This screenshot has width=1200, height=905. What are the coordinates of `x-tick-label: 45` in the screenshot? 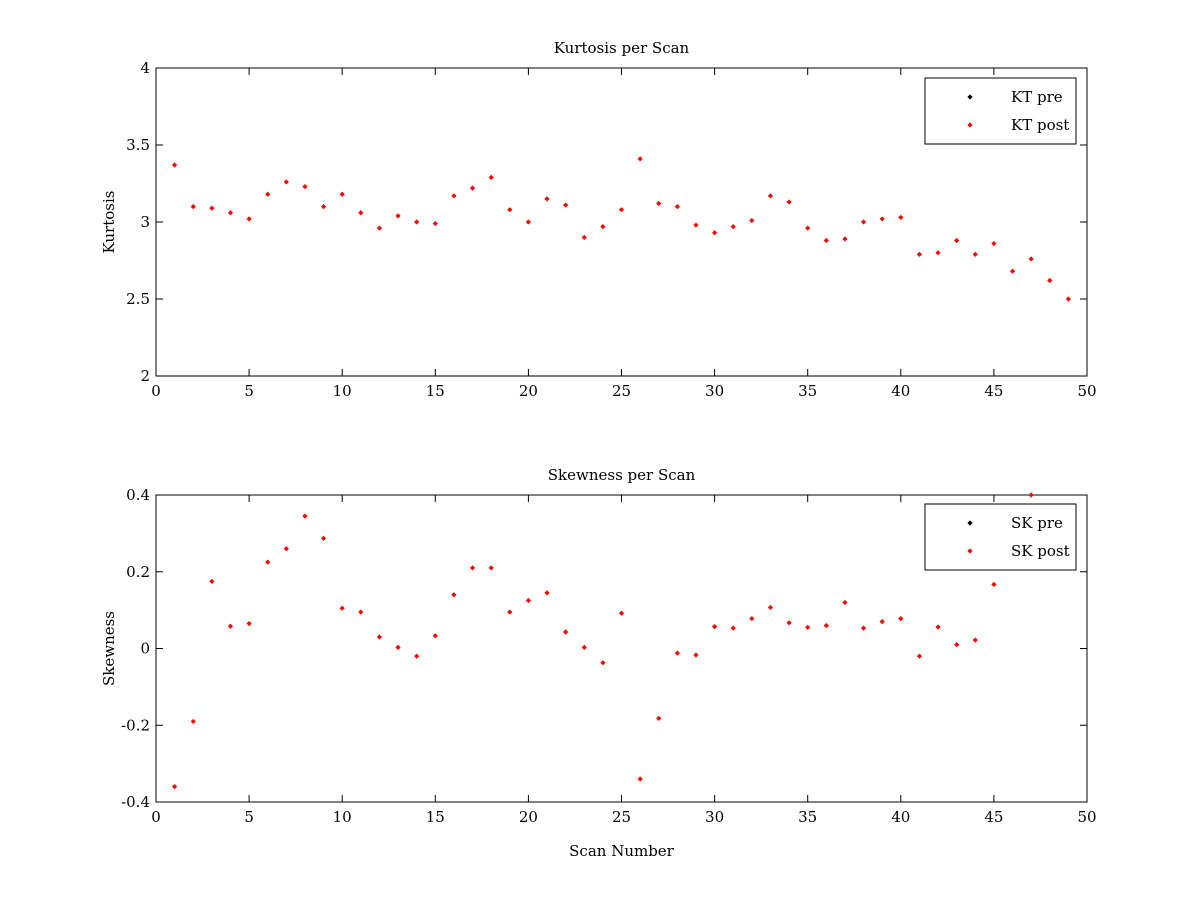 It's located at (993, 391).